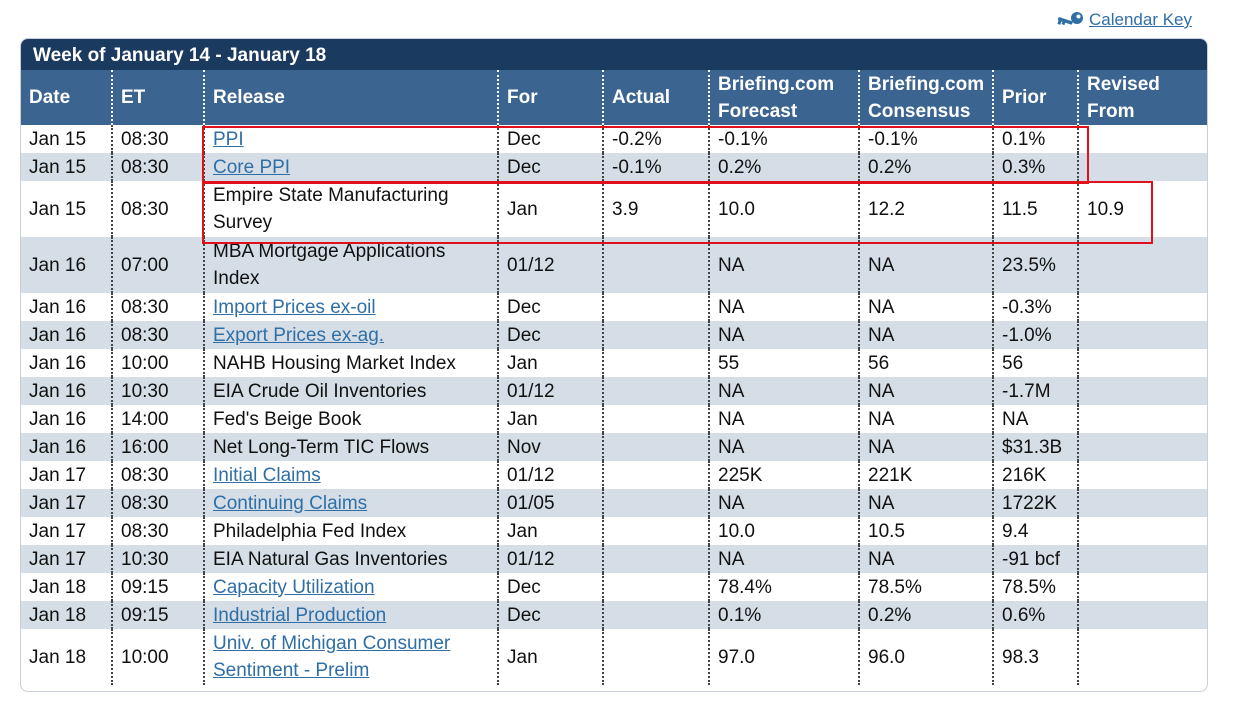 This screenshot has height=717, width=1234. Describe the element at coordinates (350, 419) in the screenshot. I see `cell-release: Fed's Beige Book` at that location.